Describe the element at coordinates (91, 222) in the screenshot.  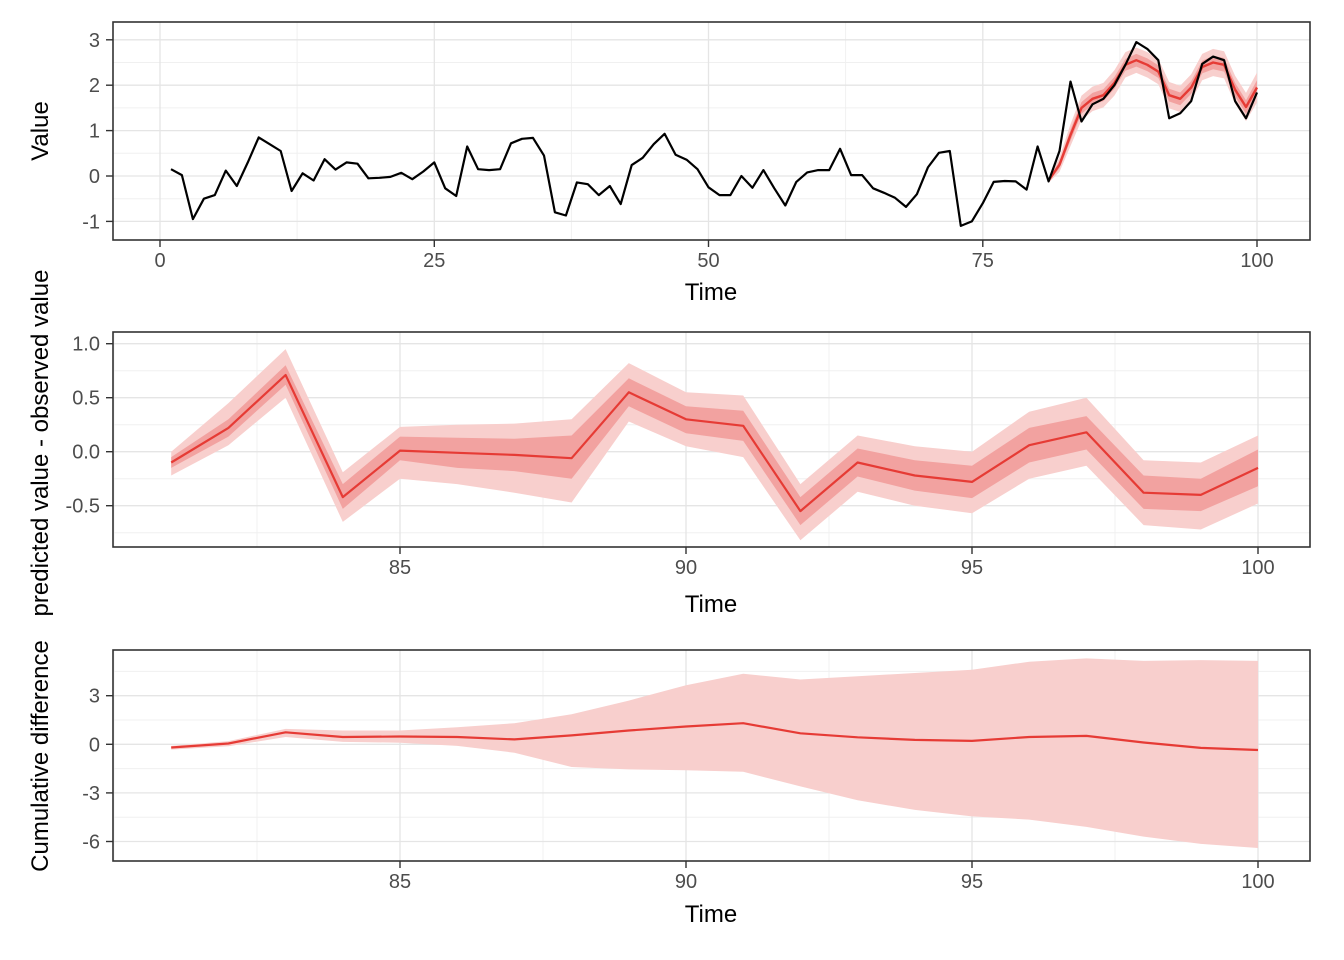
I see `y-tick-label: -1` at that location.